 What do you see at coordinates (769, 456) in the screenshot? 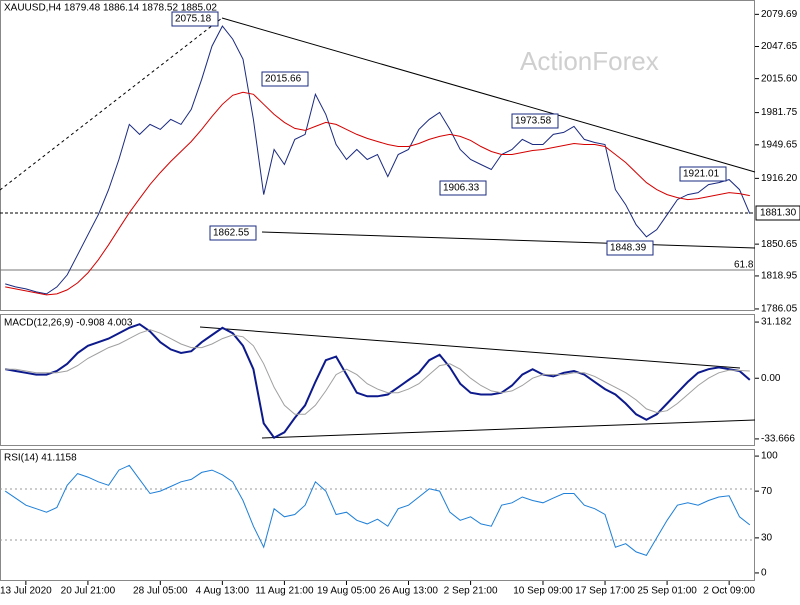
I see `y-tick-label: 100` at bounding box center [769, 456].